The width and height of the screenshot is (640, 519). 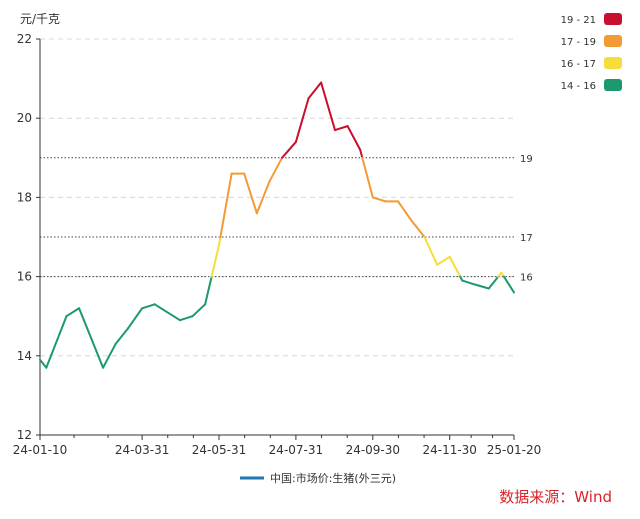 What do you see at coordinates (578, 20) in the screenshot?
I see `band-legend-label: 19 - 21` at bounding box center [578, 20].